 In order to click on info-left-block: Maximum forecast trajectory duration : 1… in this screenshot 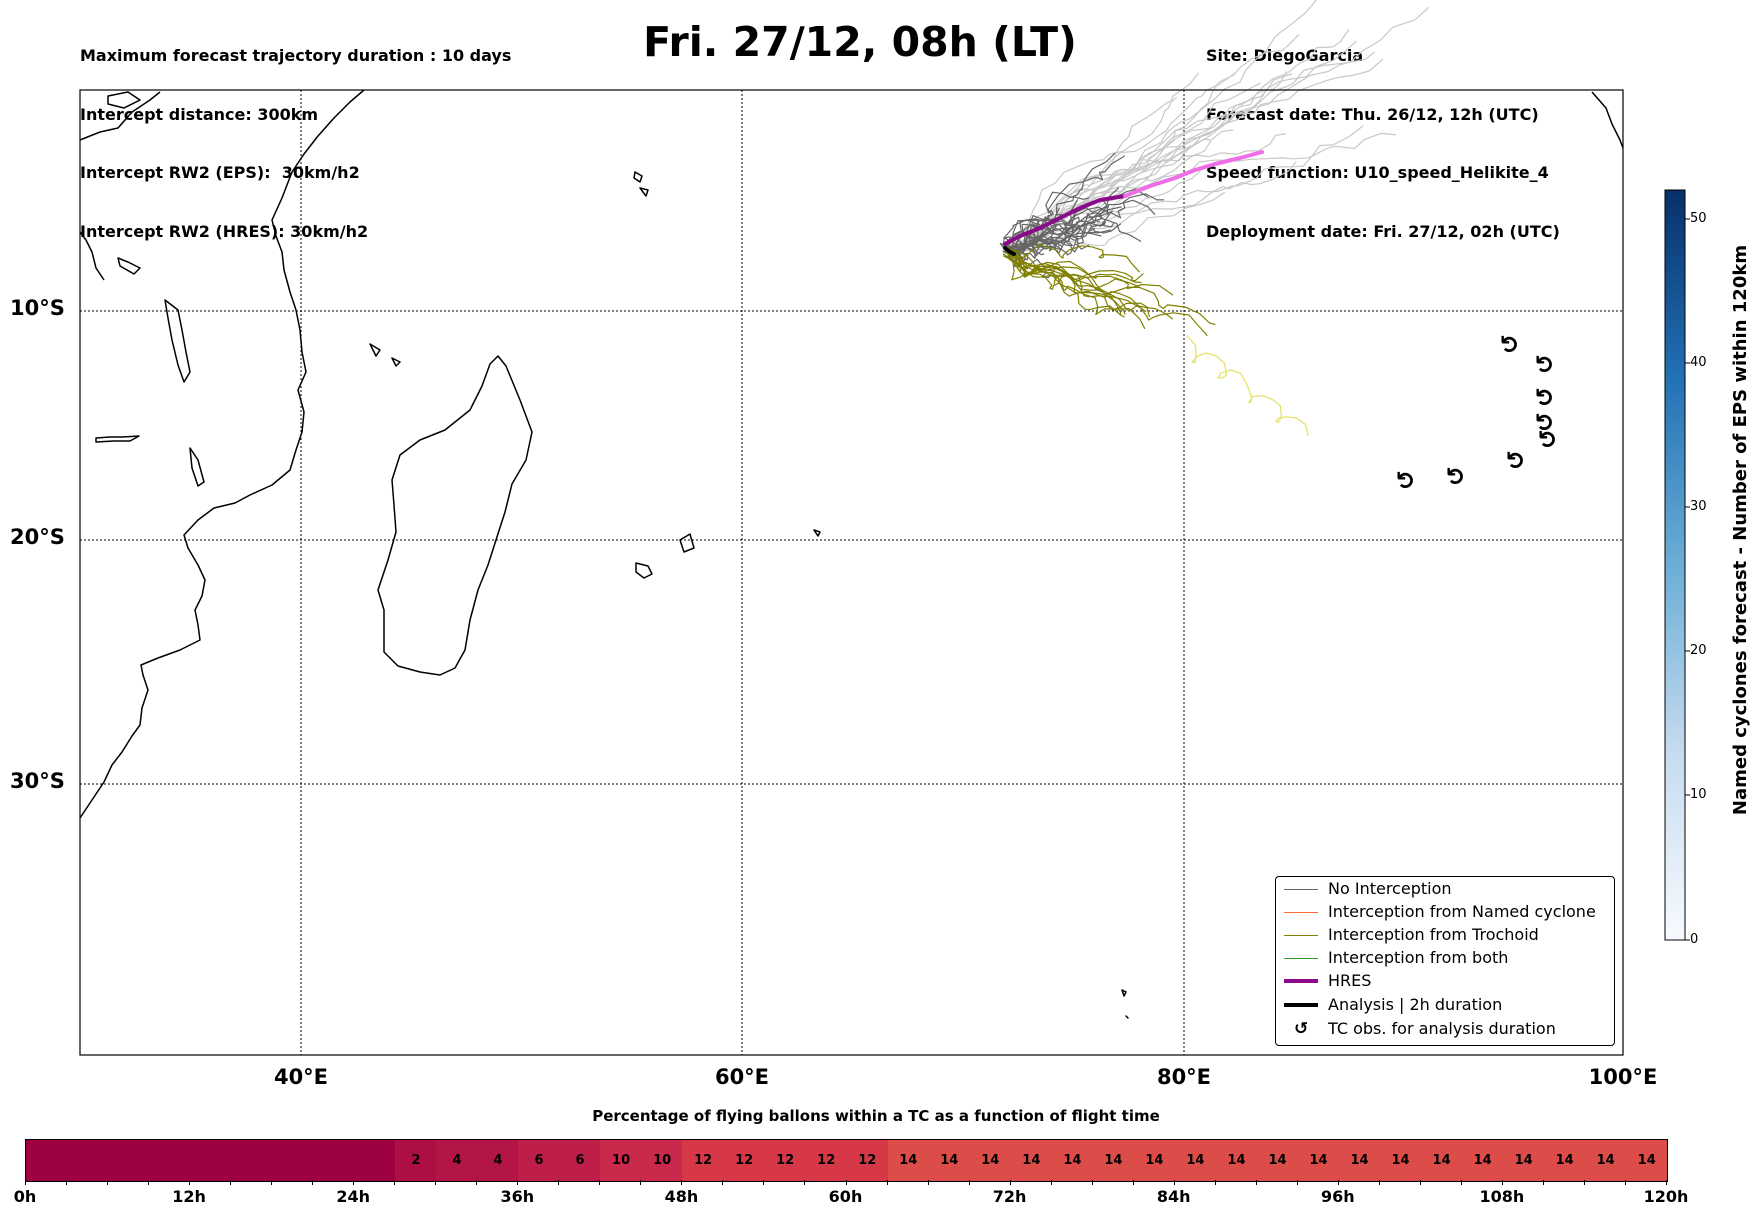, I will do `click(295, 134)`.